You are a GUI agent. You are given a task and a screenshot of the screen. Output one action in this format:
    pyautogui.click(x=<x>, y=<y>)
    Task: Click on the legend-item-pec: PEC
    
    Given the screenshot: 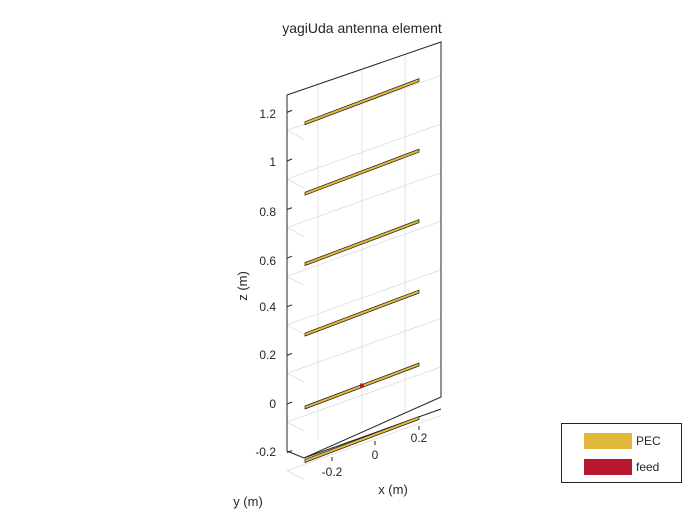 What is the action you would take?
    pyautogui.click(x=622, y=441)
    